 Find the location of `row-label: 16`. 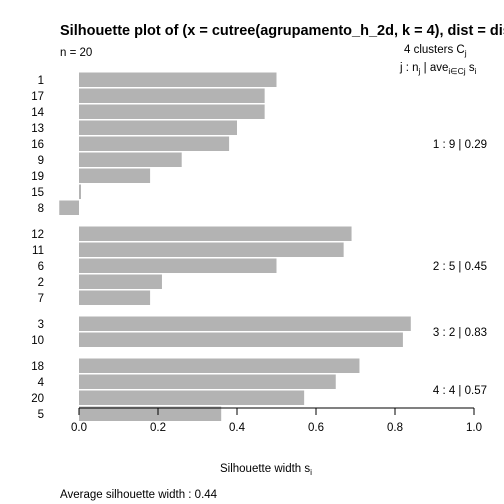

row-label: 16 is located at coordinates (37, 145).